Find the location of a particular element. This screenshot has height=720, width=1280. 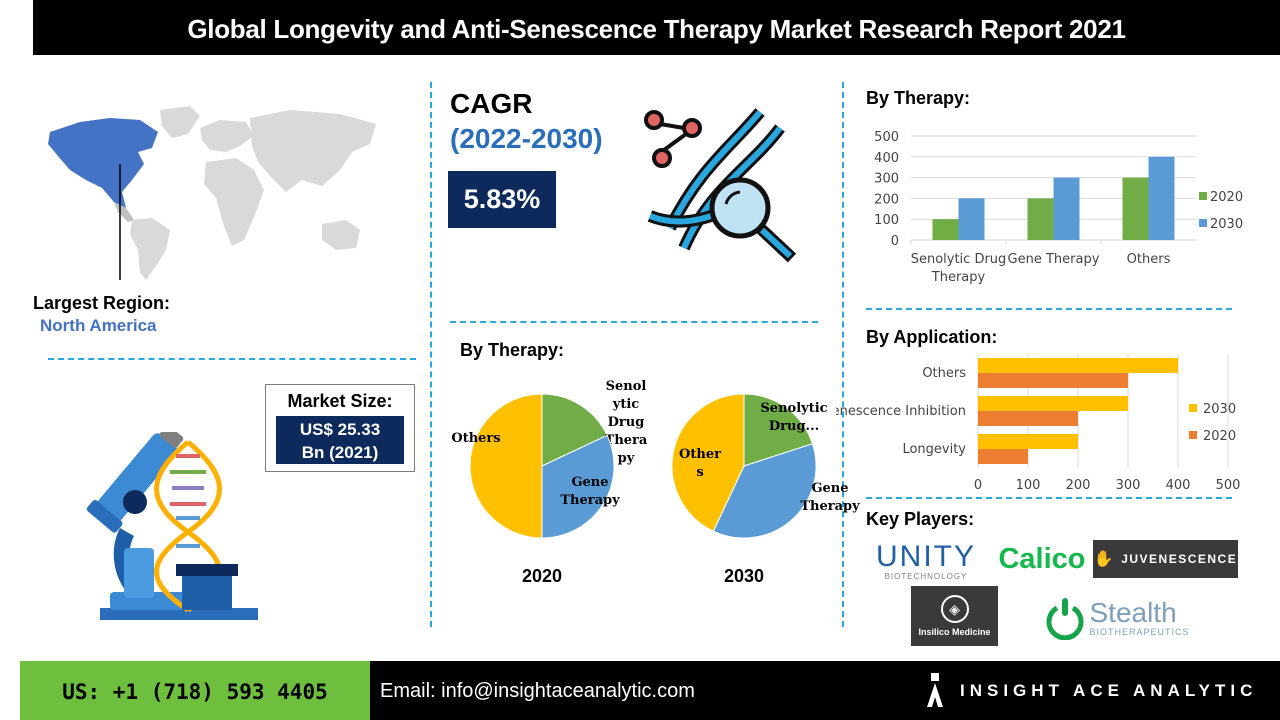

logo-stealth: Stealth BIOTHERAPEUTICS is located at coordinates (1117, 618).